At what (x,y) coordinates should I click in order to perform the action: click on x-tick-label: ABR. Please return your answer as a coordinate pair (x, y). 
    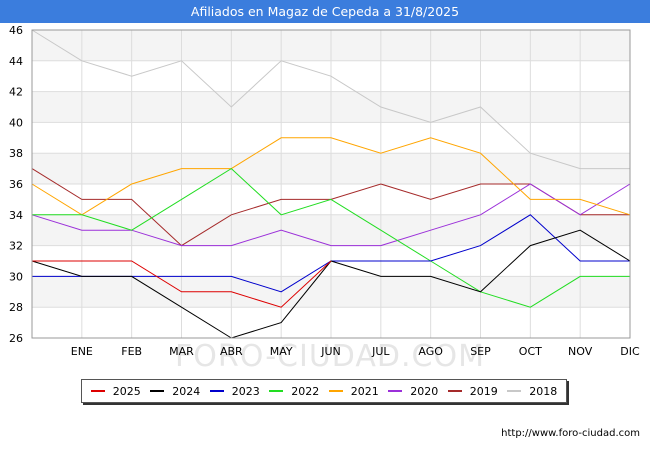
    Looking at the image, I should click on (231, 351).